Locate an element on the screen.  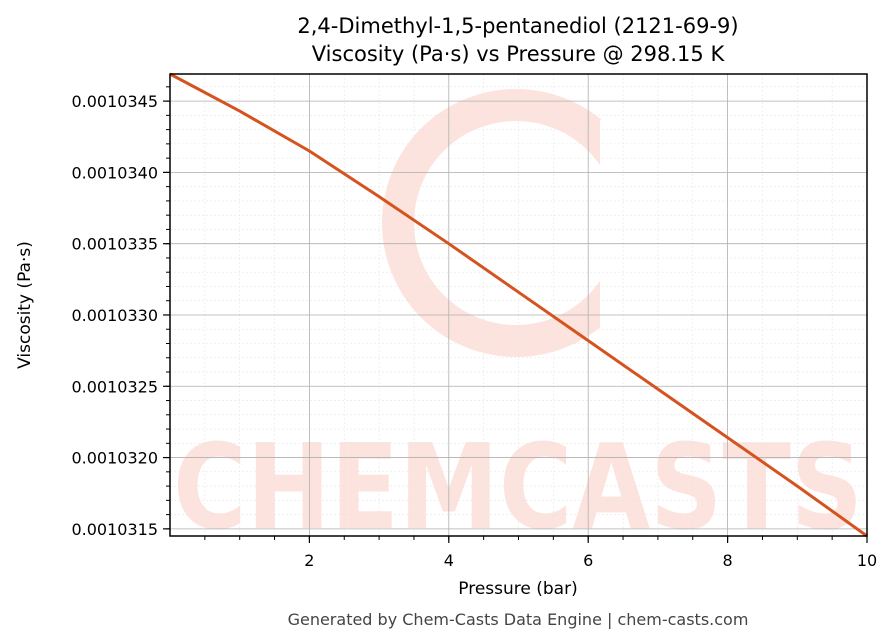
x-tick-label: 6 is located at coordinates (588, 560).